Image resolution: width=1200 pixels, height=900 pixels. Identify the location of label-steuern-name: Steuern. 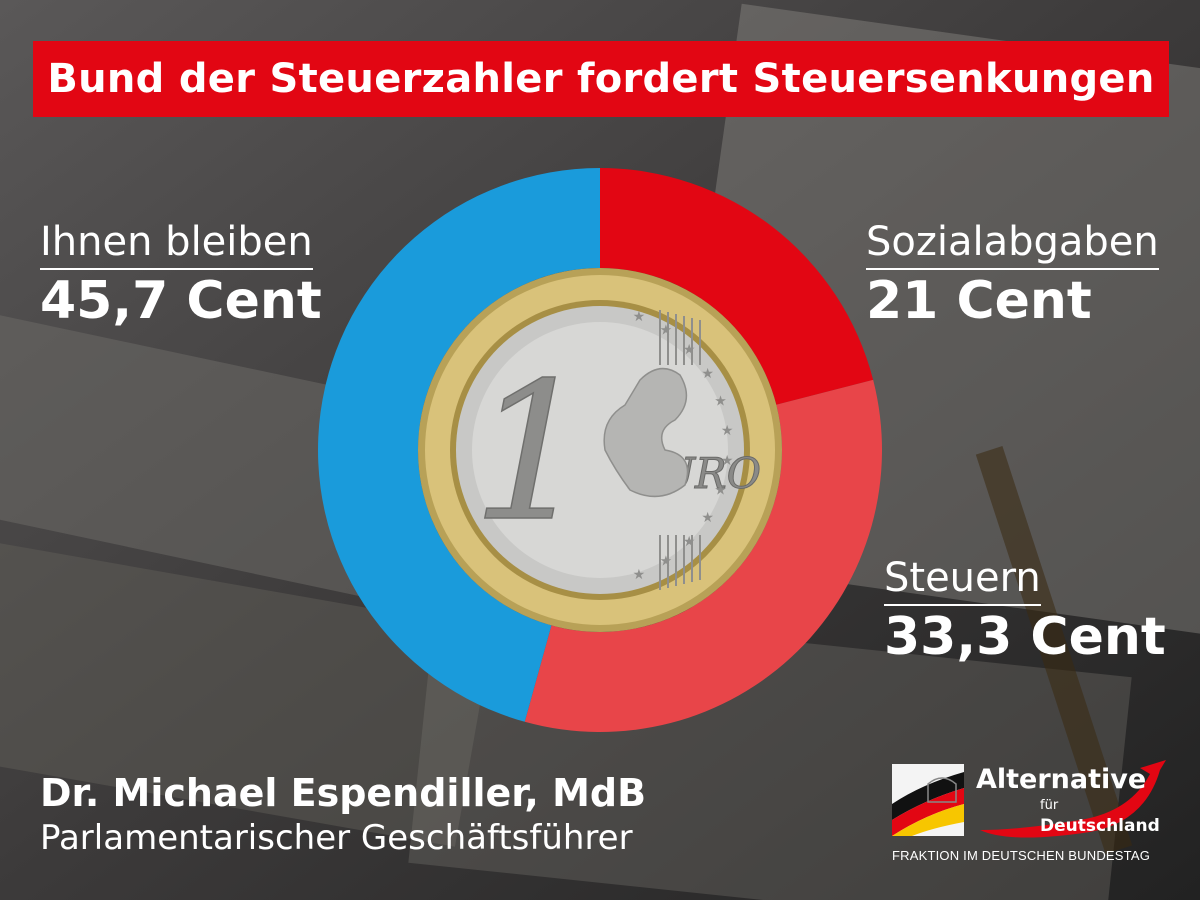
(962, 581).